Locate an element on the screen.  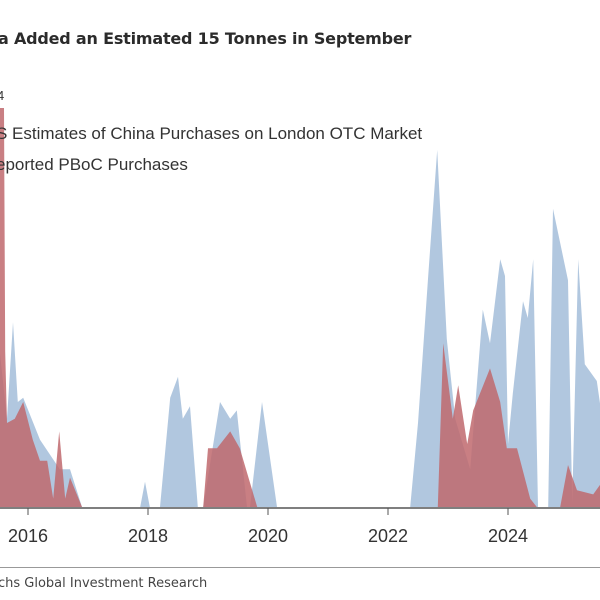
x-tick-label: 2022 is located at coordinates (388, 536).